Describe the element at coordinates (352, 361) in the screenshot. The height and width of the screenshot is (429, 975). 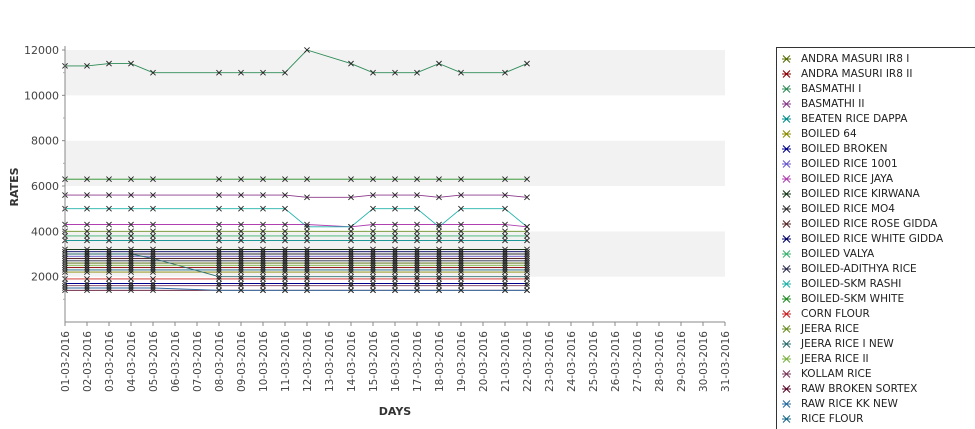
I see `x-tick-label: 14-03-2016` at that location.